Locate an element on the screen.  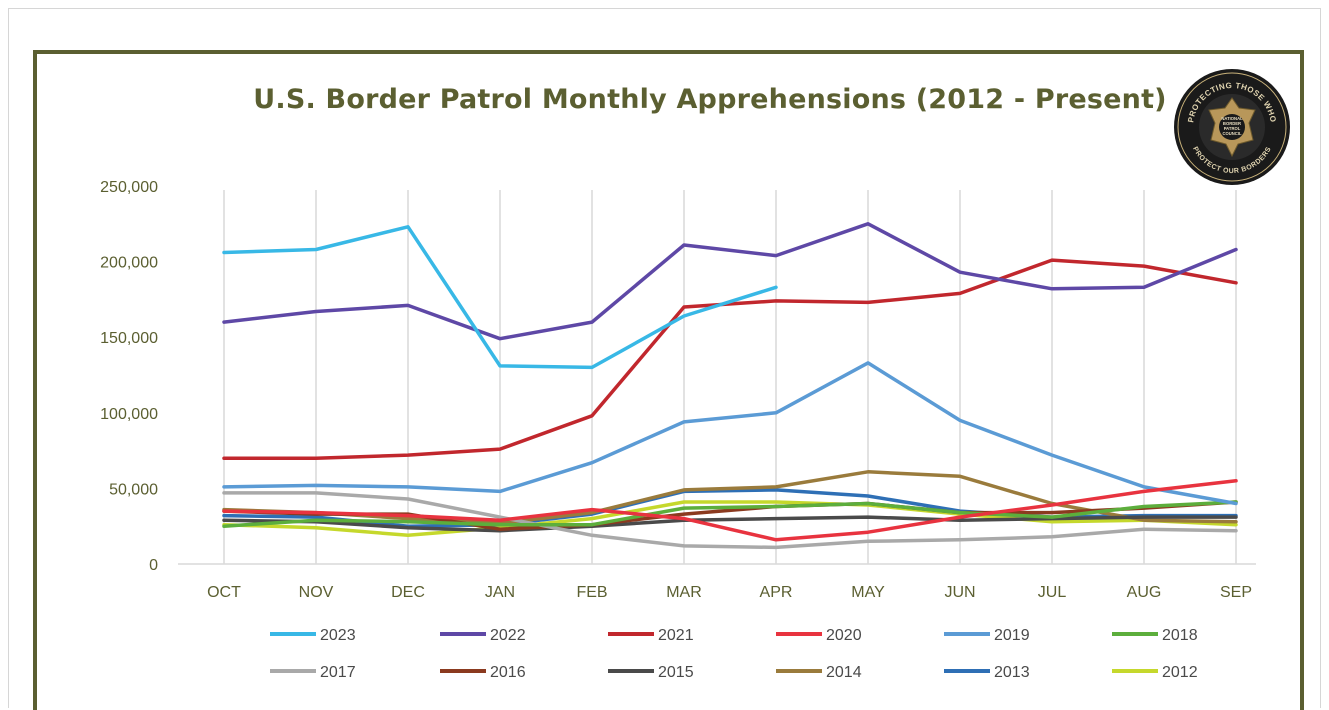
legend-label: 2019 is located at coordinates (1012, 635).